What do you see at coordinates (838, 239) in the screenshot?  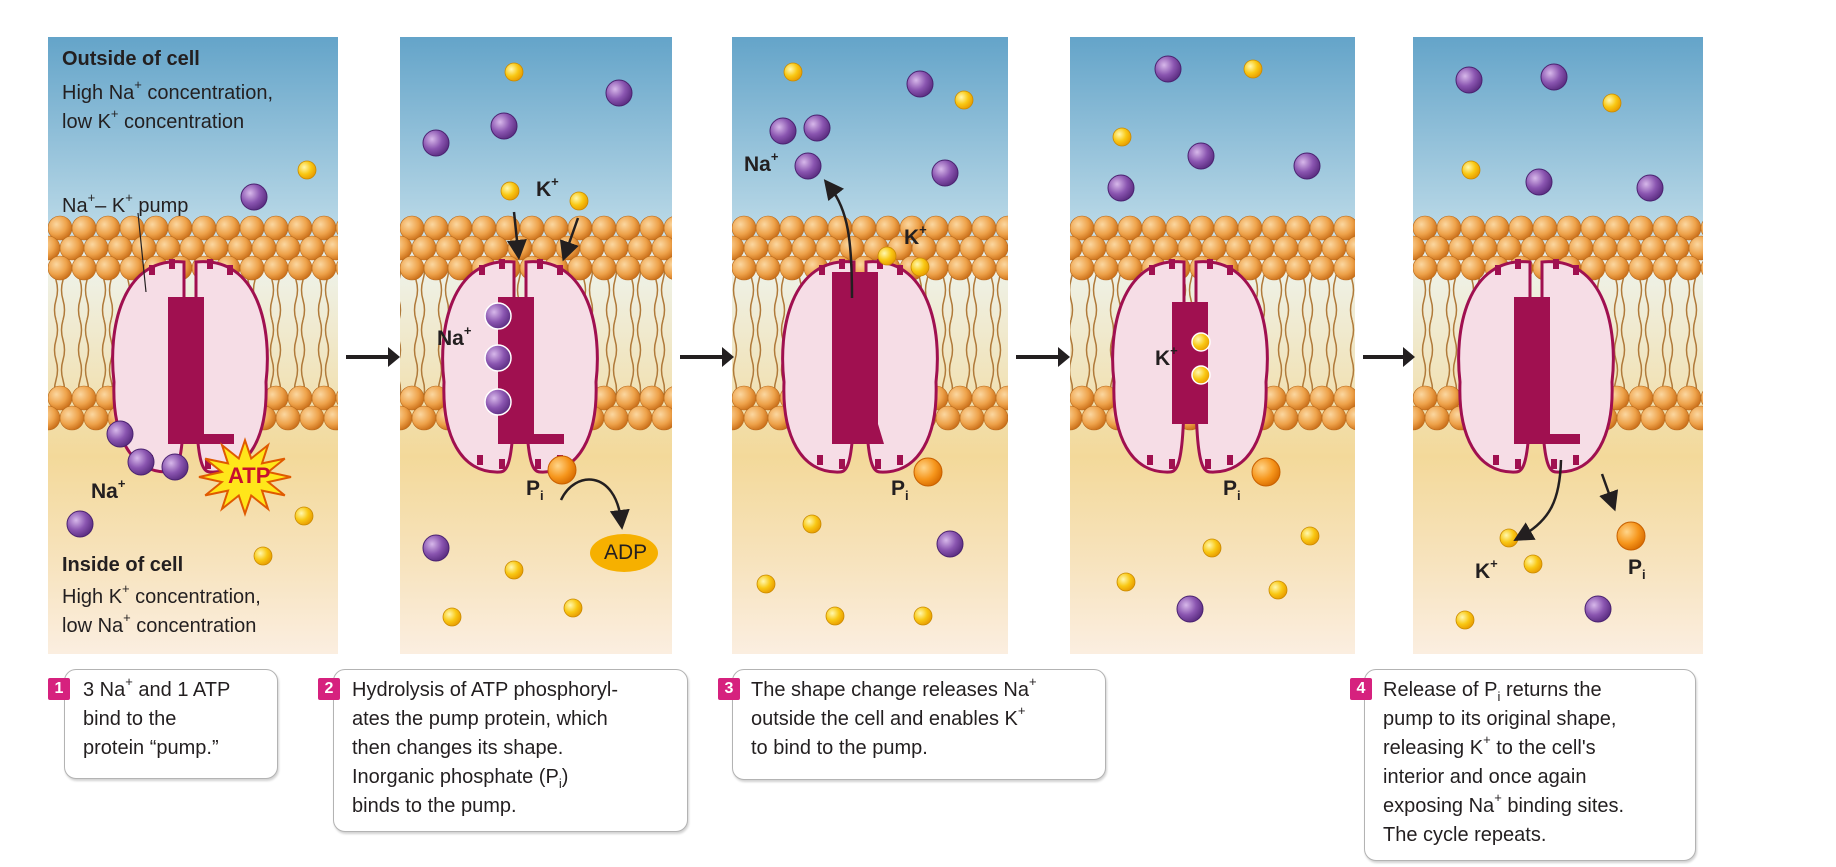 I see `arrow-na-out` at bounding box center [838, 239].